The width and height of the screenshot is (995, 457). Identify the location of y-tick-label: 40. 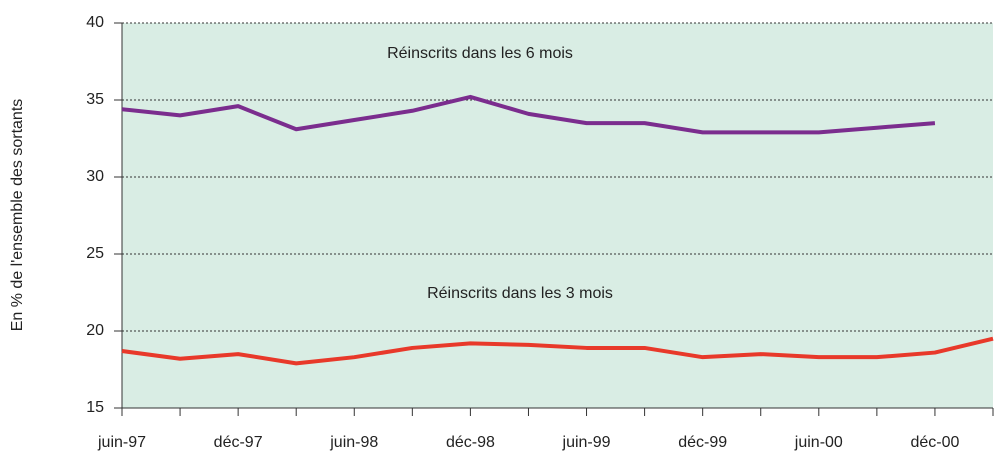
(95, 22).